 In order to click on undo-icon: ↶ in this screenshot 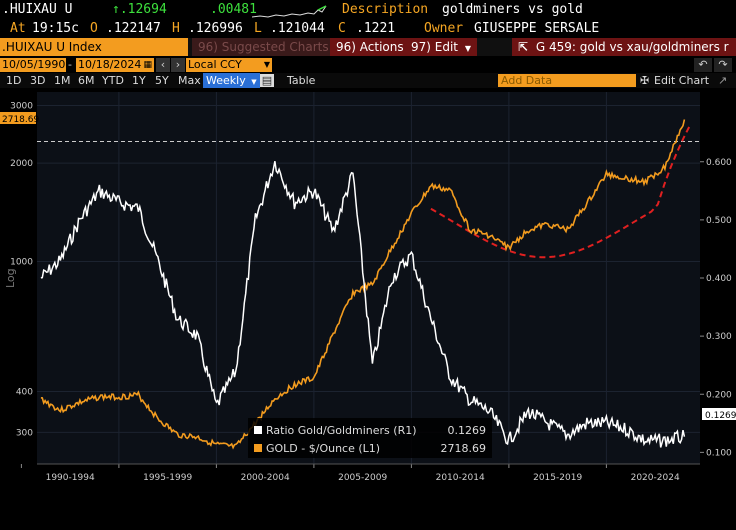, I will do `click(703, 64)`.